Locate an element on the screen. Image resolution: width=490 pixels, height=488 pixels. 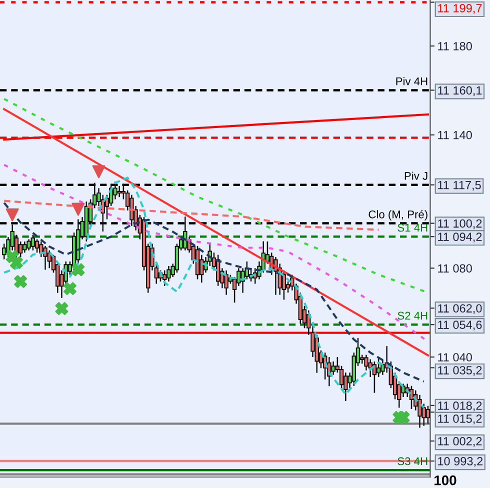
y-tick-label: 11 160,1 is located at coordinates (460, 91).